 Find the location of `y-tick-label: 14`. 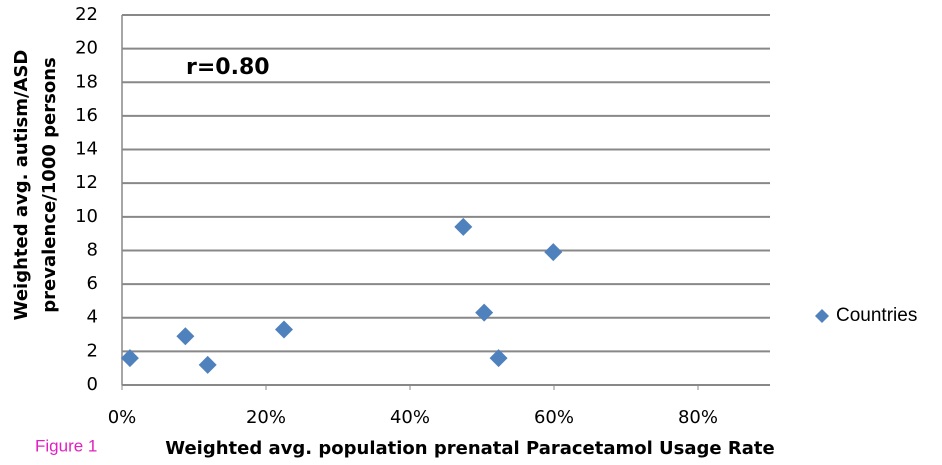

y-tick-label: 14 is located at coordinates (86, 149).